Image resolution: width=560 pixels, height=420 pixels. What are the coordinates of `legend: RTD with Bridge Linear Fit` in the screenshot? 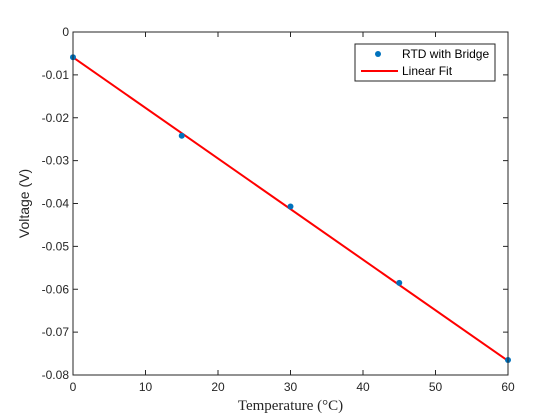 It's located at (425, 62).